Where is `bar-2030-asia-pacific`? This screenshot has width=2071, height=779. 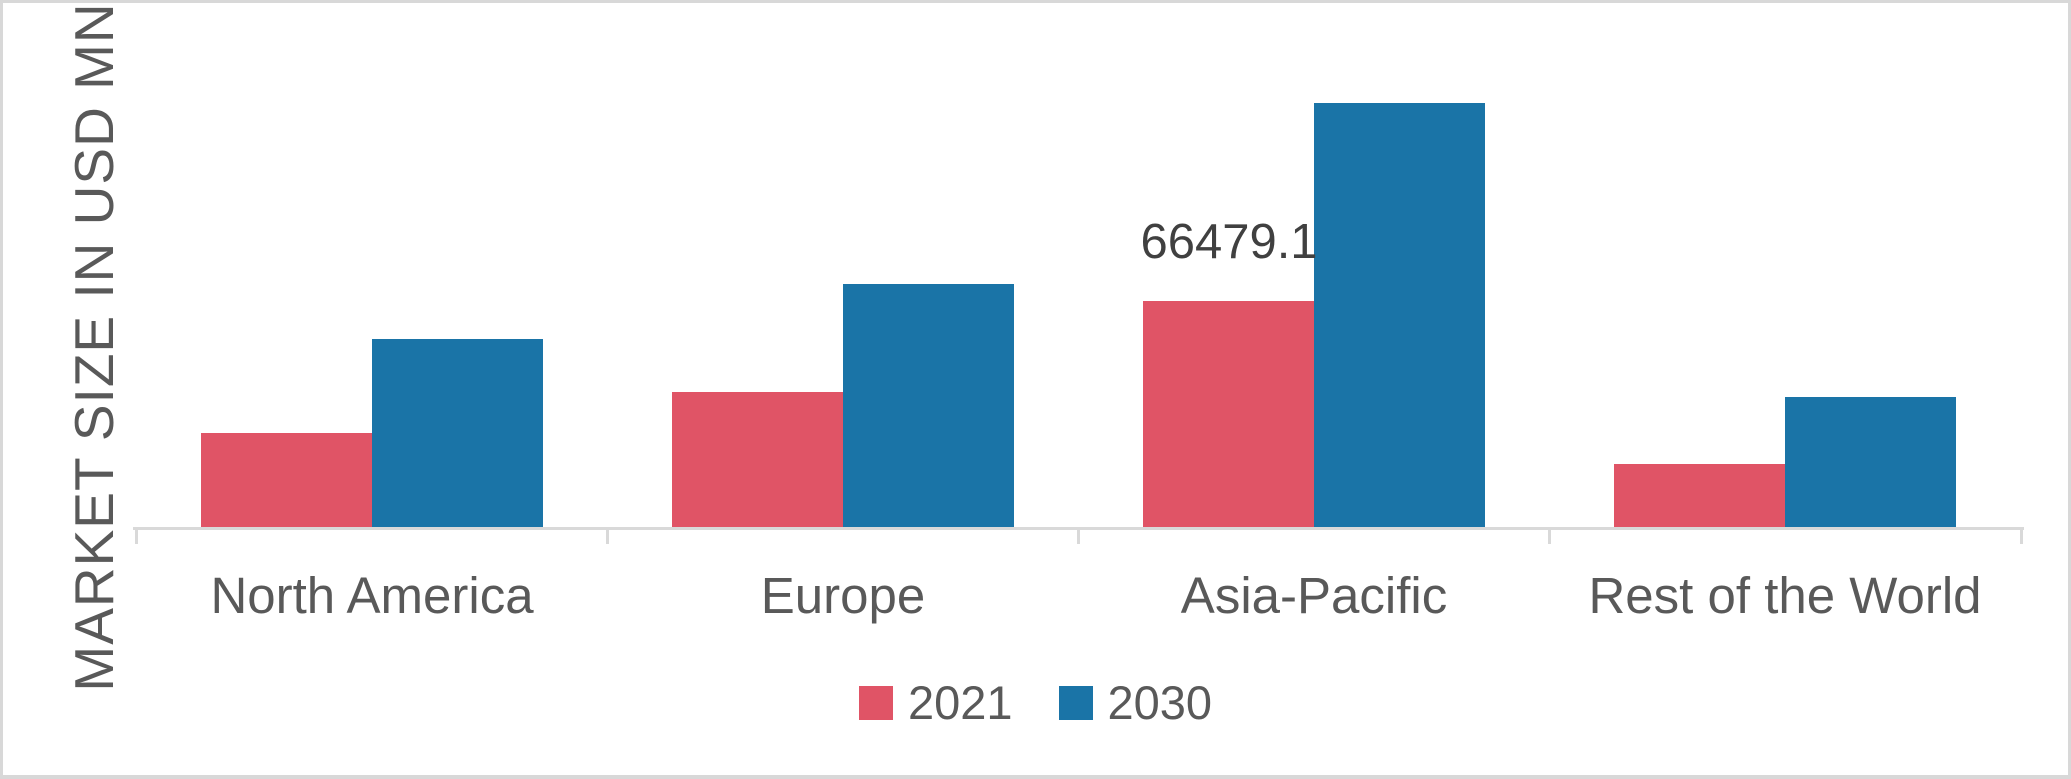 bar-2030-asia-pacific is located at coordinates (1399, 316).